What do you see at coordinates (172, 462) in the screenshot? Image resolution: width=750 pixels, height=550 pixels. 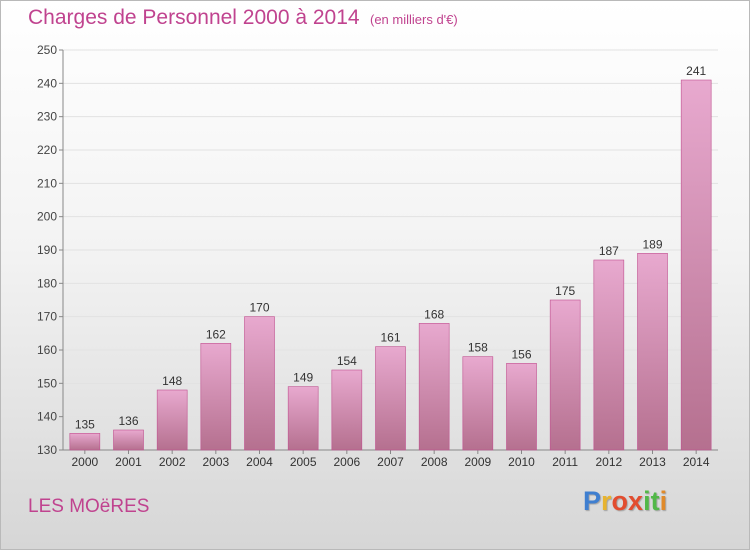 I see `x-tick-label: 2002` at bounding box center [172, 462].